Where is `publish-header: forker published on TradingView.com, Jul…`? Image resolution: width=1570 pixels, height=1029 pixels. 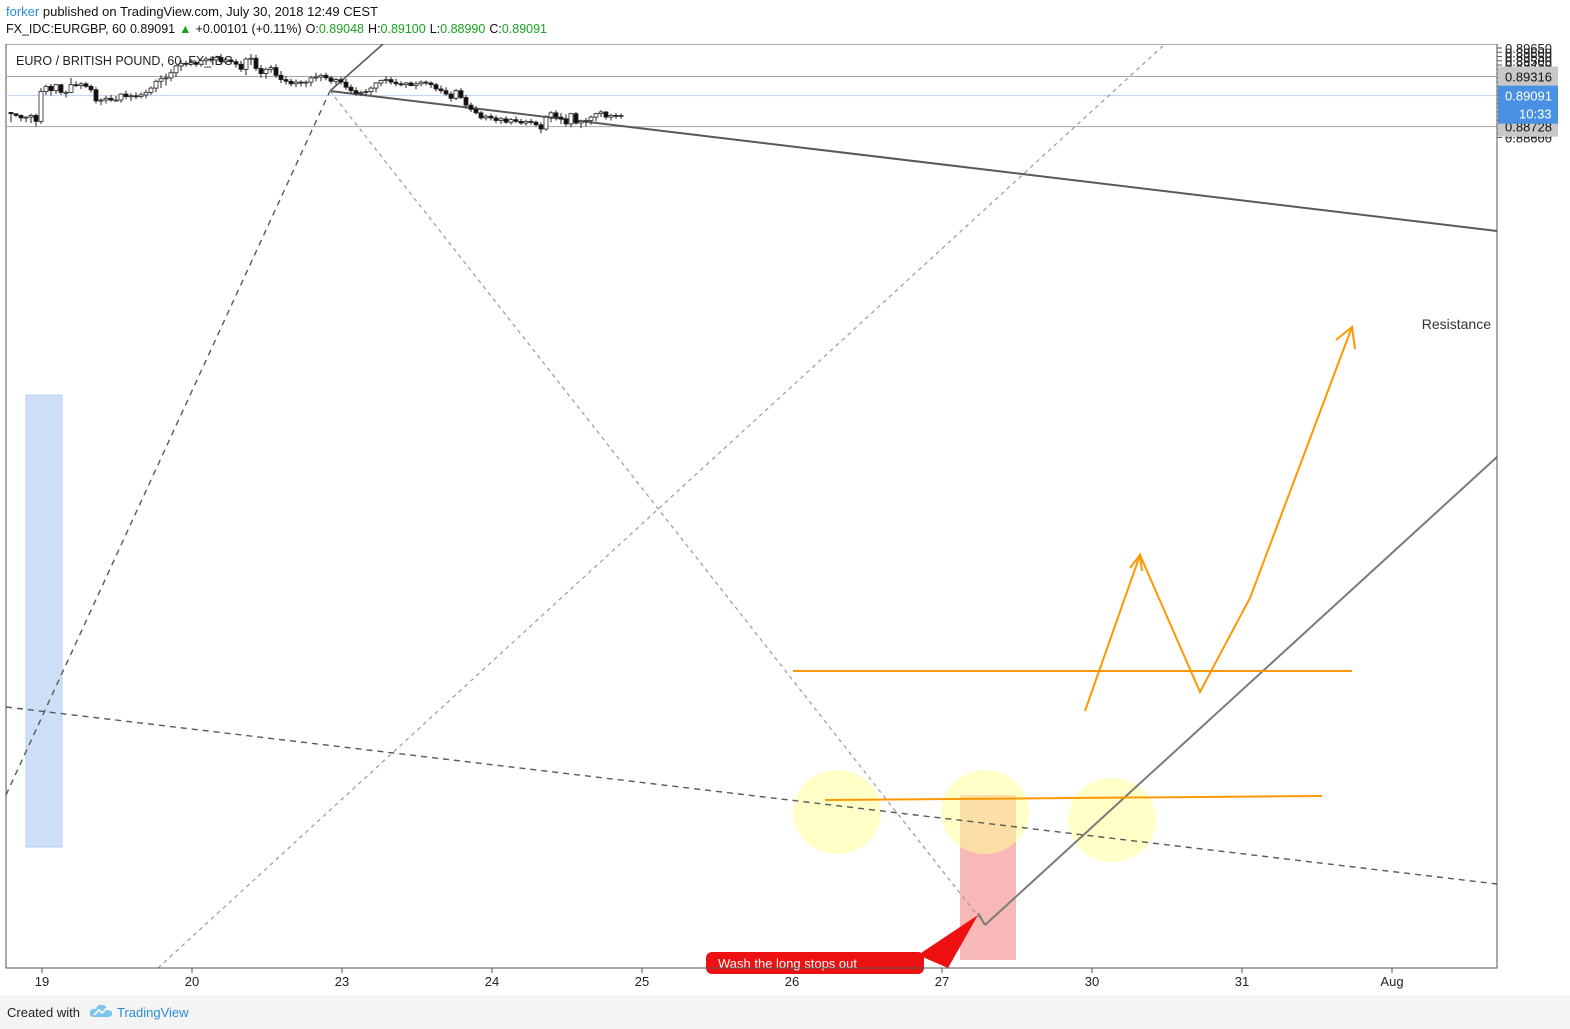 publish-header: forker published on TradingView.com, Jul… is located at coordinates (785, 22).